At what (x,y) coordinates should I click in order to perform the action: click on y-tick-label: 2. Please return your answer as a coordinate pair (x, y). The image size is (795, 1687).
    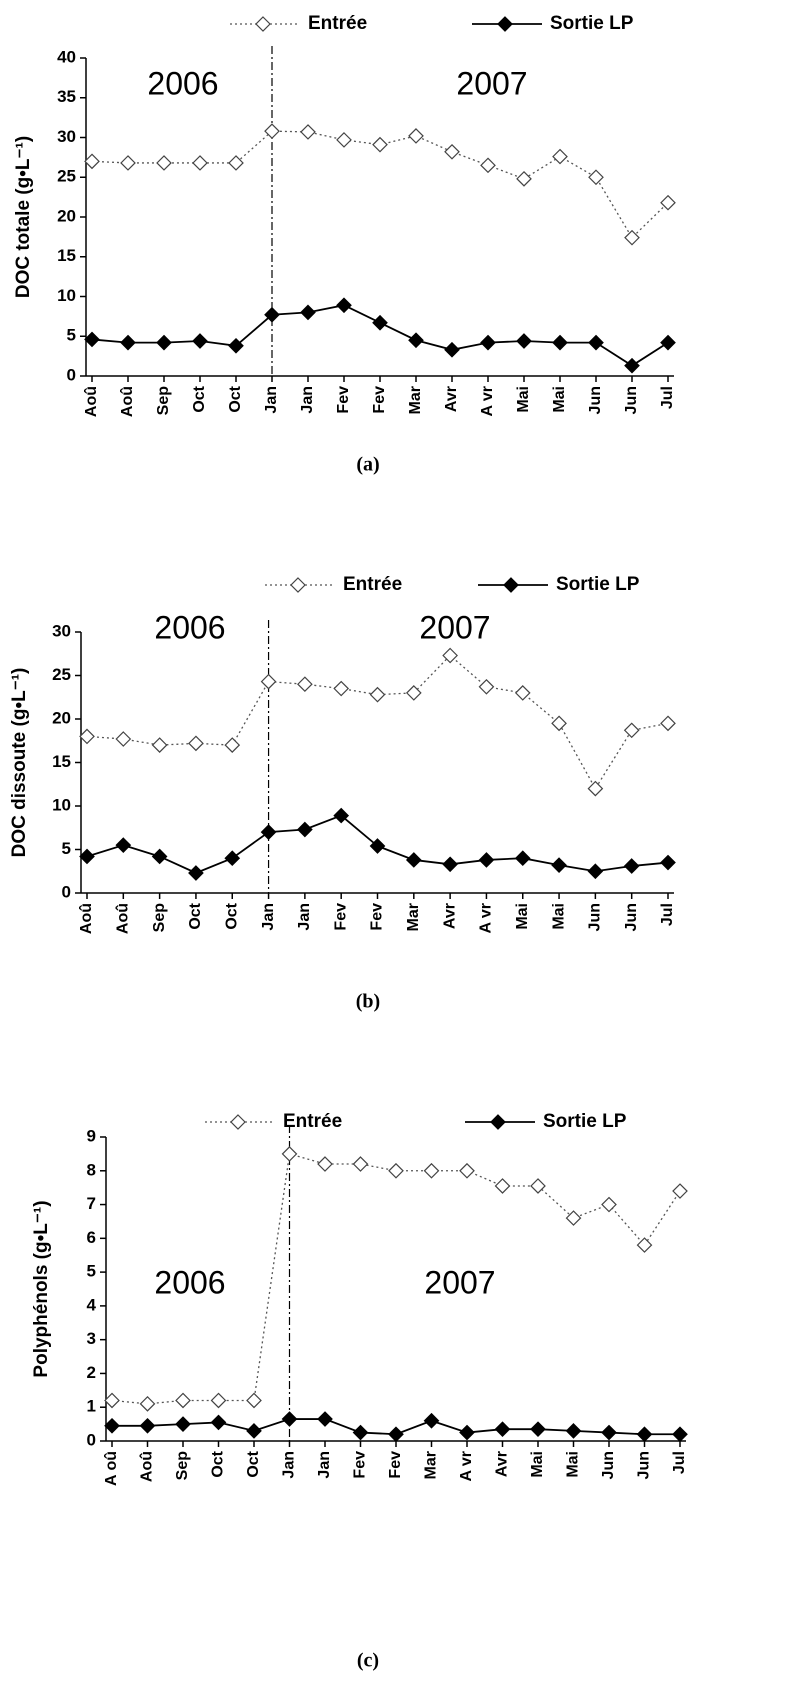
    Looking at the image, I should click on (91, 1372).